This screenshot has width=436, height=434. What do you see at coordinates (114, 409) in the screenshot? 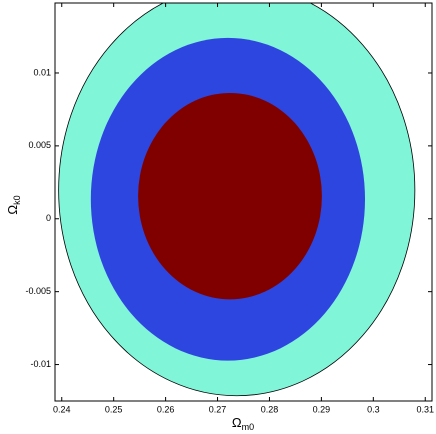
I see `x-tick-label: 0.25` at bounding box center [114, 409].